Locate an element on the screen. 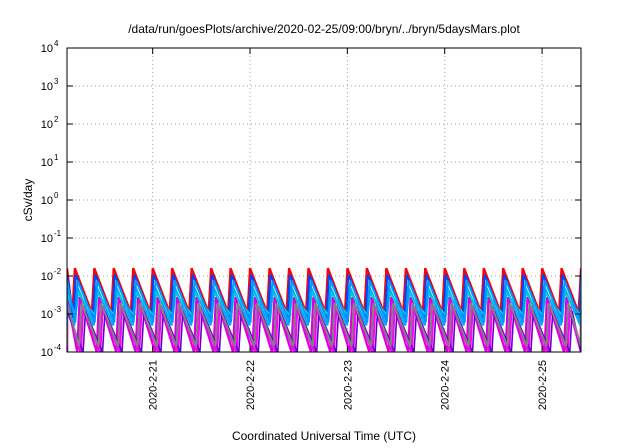 Image resolution: width=640 pixels, height=448 pixels. x-tick-label: 2020-2-24 is located at coordinates (446, 385).